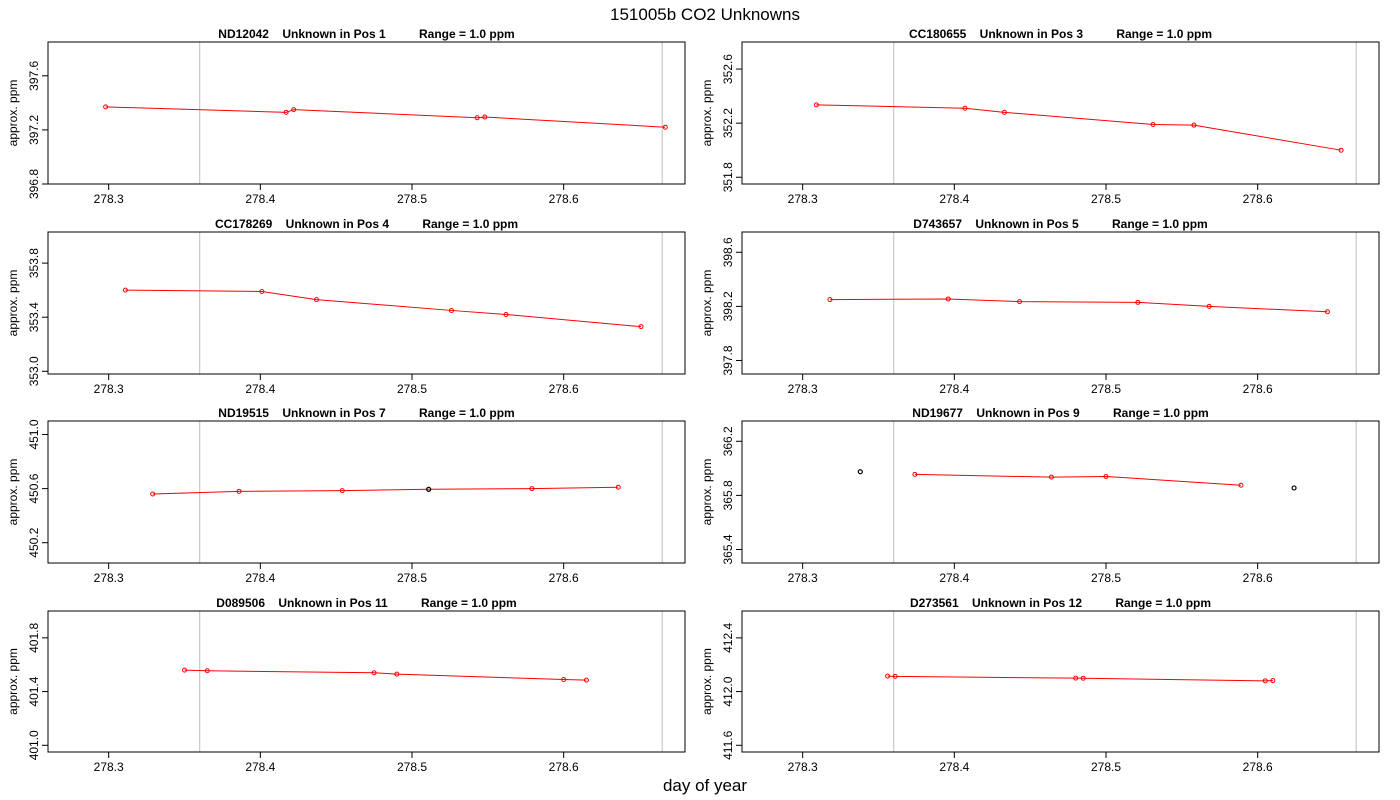 The height and width of the screenshot is (800, 1400). What do you see at coordinates (34, 638) in the screenshot?
I see `y-tick-label: 401.8` at bounding box center [34, 638].